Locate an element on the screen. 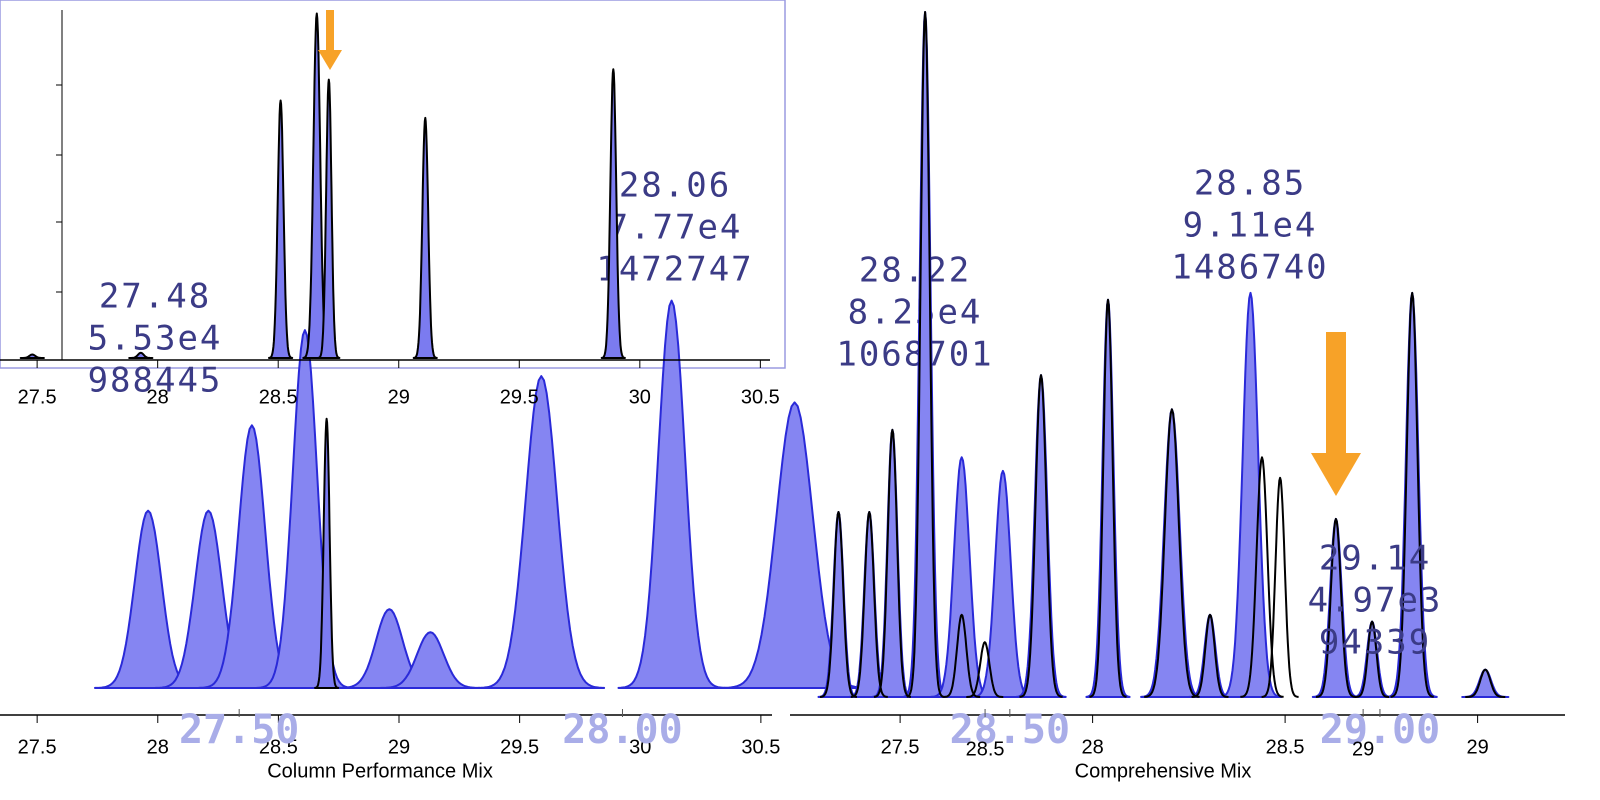 The height and width of the screenshot is (800, 1600). x2-tick-label: 28.50 is located at coordinates (1010, 730).